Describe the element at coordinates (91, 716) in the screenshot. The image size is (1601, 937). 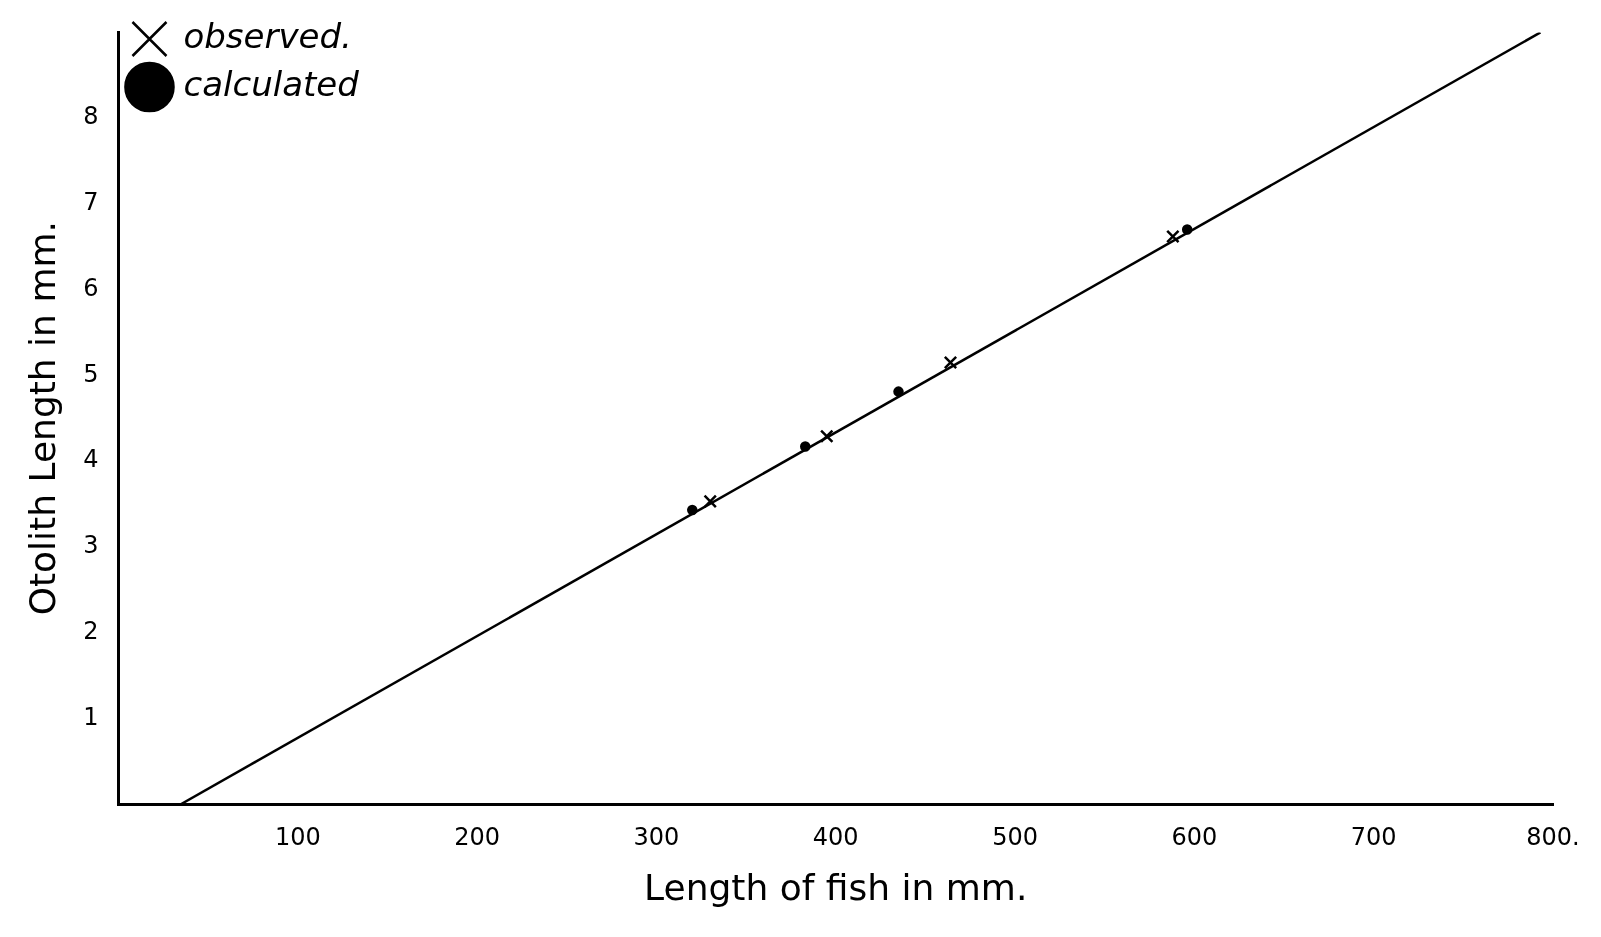
I see `y-tick-label: 1` at that location.